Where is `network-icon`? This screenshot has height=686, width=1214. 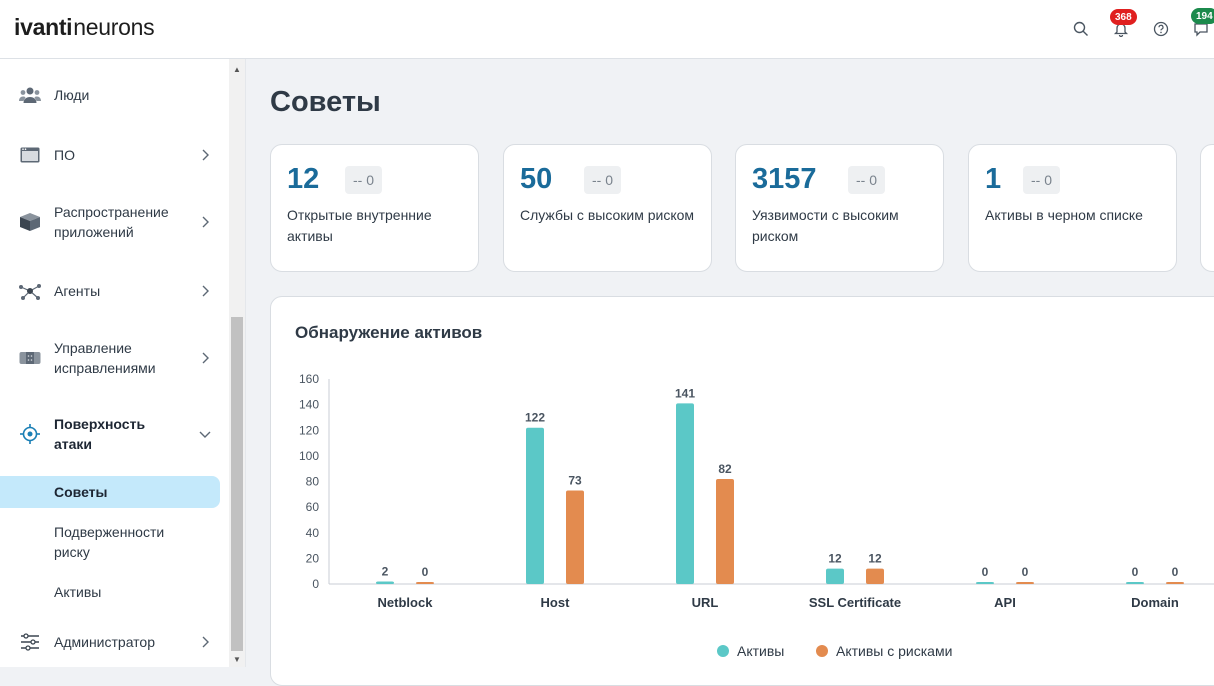 network-icon is located at coordinates (30, 291).